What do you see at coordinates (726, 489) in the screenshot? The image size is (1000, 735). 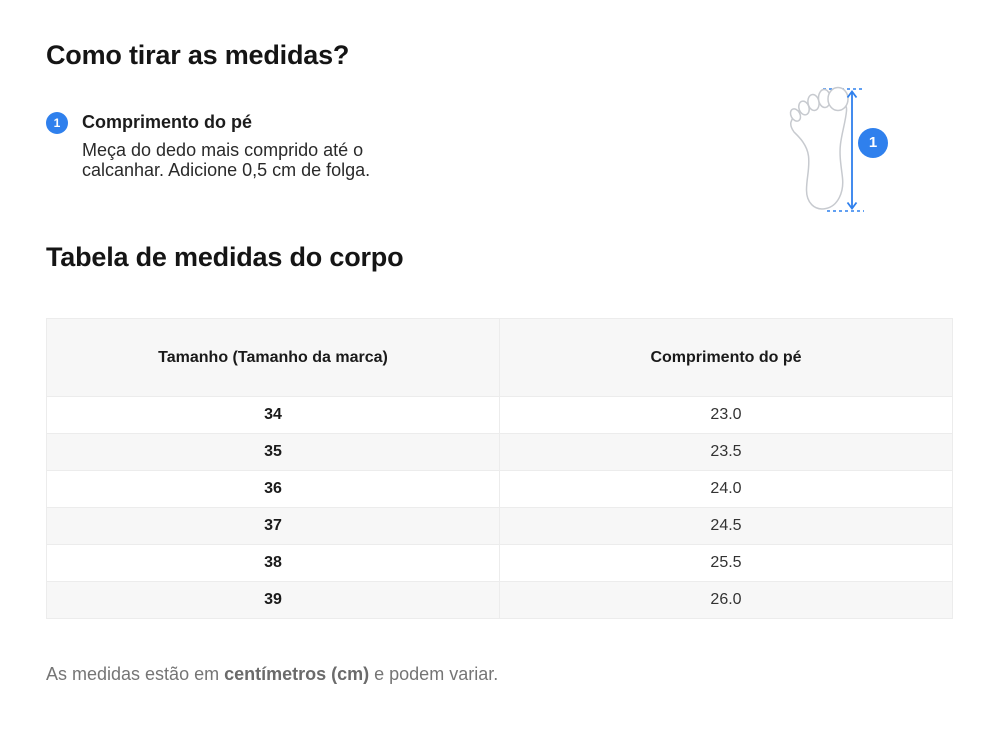 I see `length-cell: 24.0` at bounding box center [726, 489].